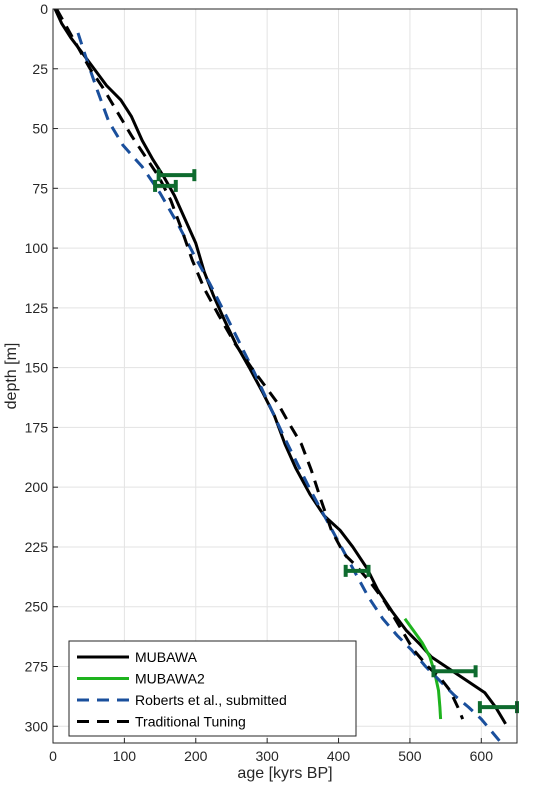 This screenshot has height=808, width=533. Describe the element at coordinates (482, 756) in the screenshot. I see `x-tick-label: 600` at that location.